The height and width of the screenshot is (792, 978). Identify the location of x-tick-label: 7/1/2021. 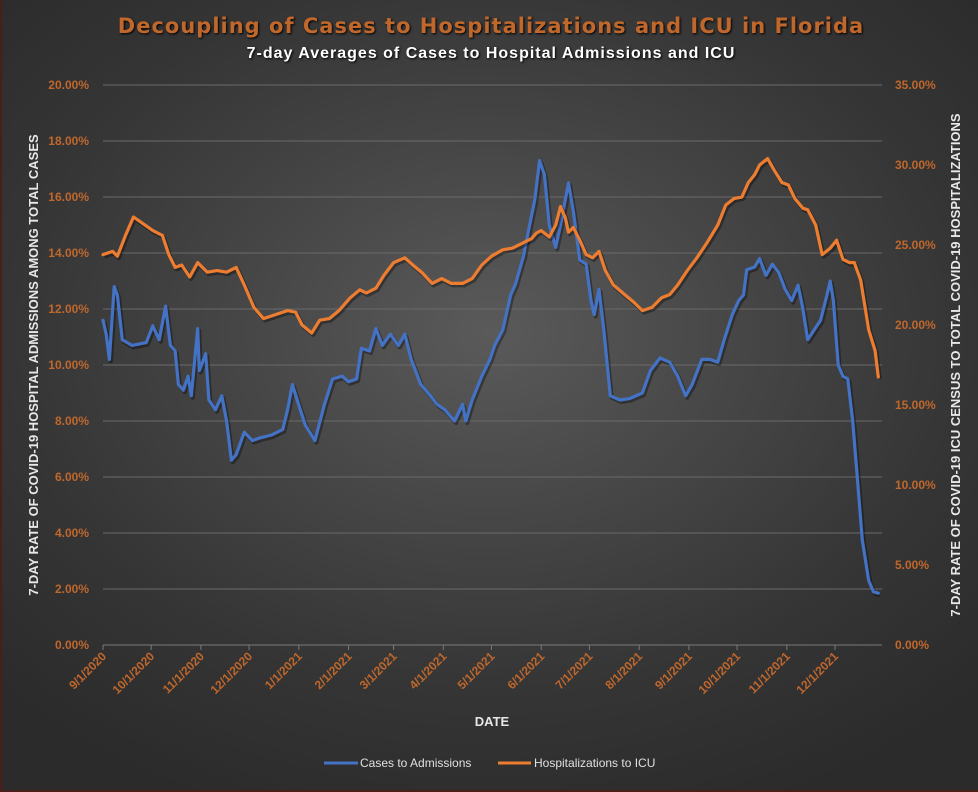
(574, 670).